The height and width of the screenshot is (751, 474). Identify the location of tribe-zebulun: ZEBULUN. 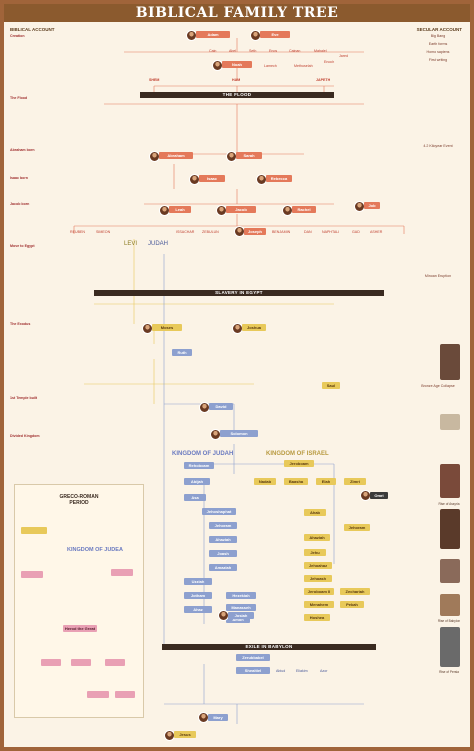
(210, 232).